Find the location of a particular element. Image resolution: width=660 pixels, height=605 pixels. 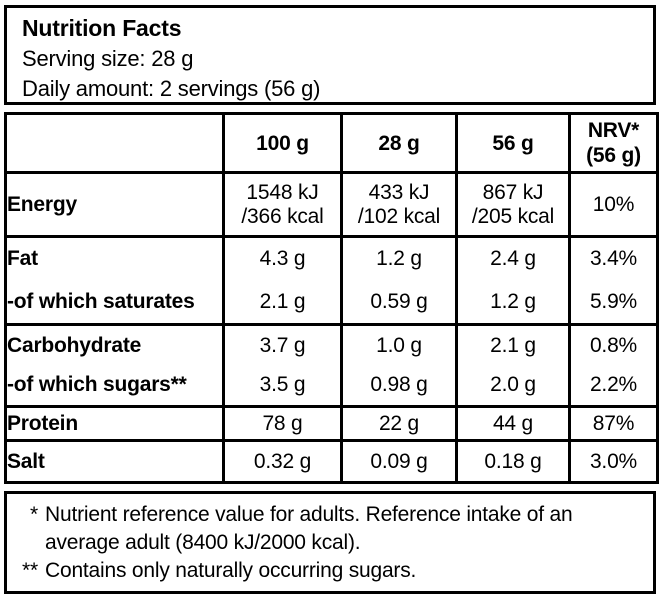

value-cell: 0.8% is located at coordinates (613, 344).